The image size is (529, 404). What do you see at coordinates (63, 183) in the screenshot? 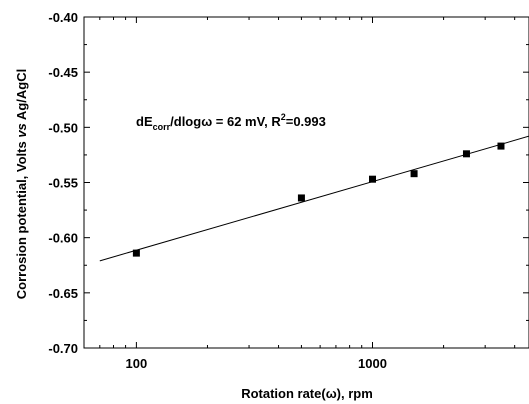
I see `y-tick-label: -0.55` at bounding box center [63, 183].